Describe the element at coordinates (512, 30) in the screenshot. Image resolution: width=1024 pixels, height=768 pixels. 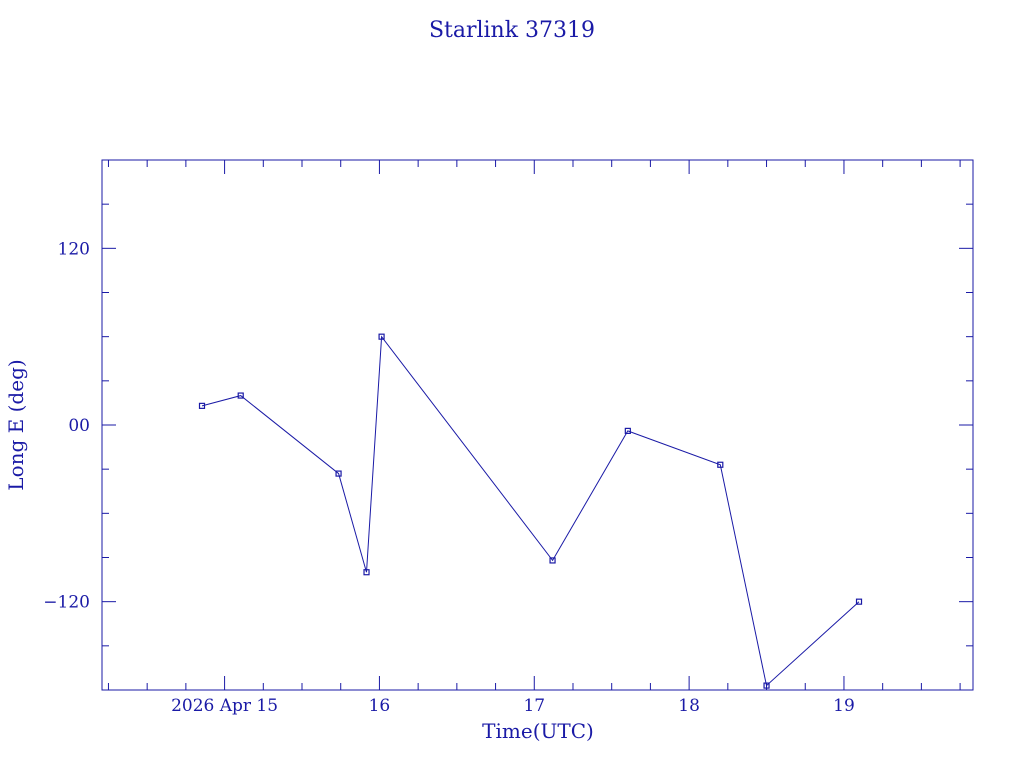
I see `chart-title: Starlink 37319` at that location.